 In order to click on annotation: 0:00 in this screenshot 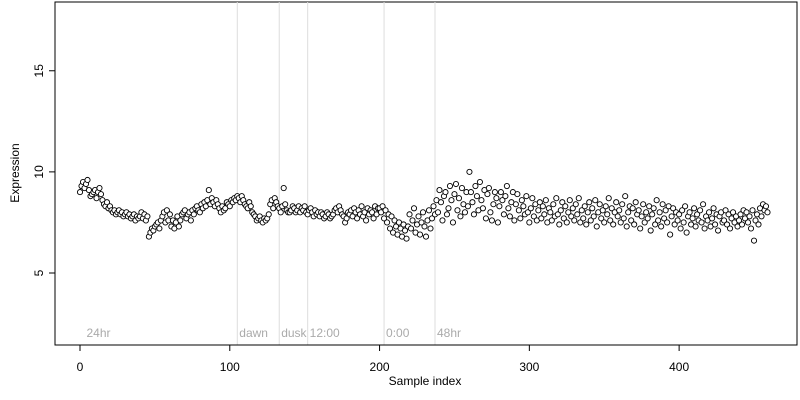, I will do `click(398, 333)`.